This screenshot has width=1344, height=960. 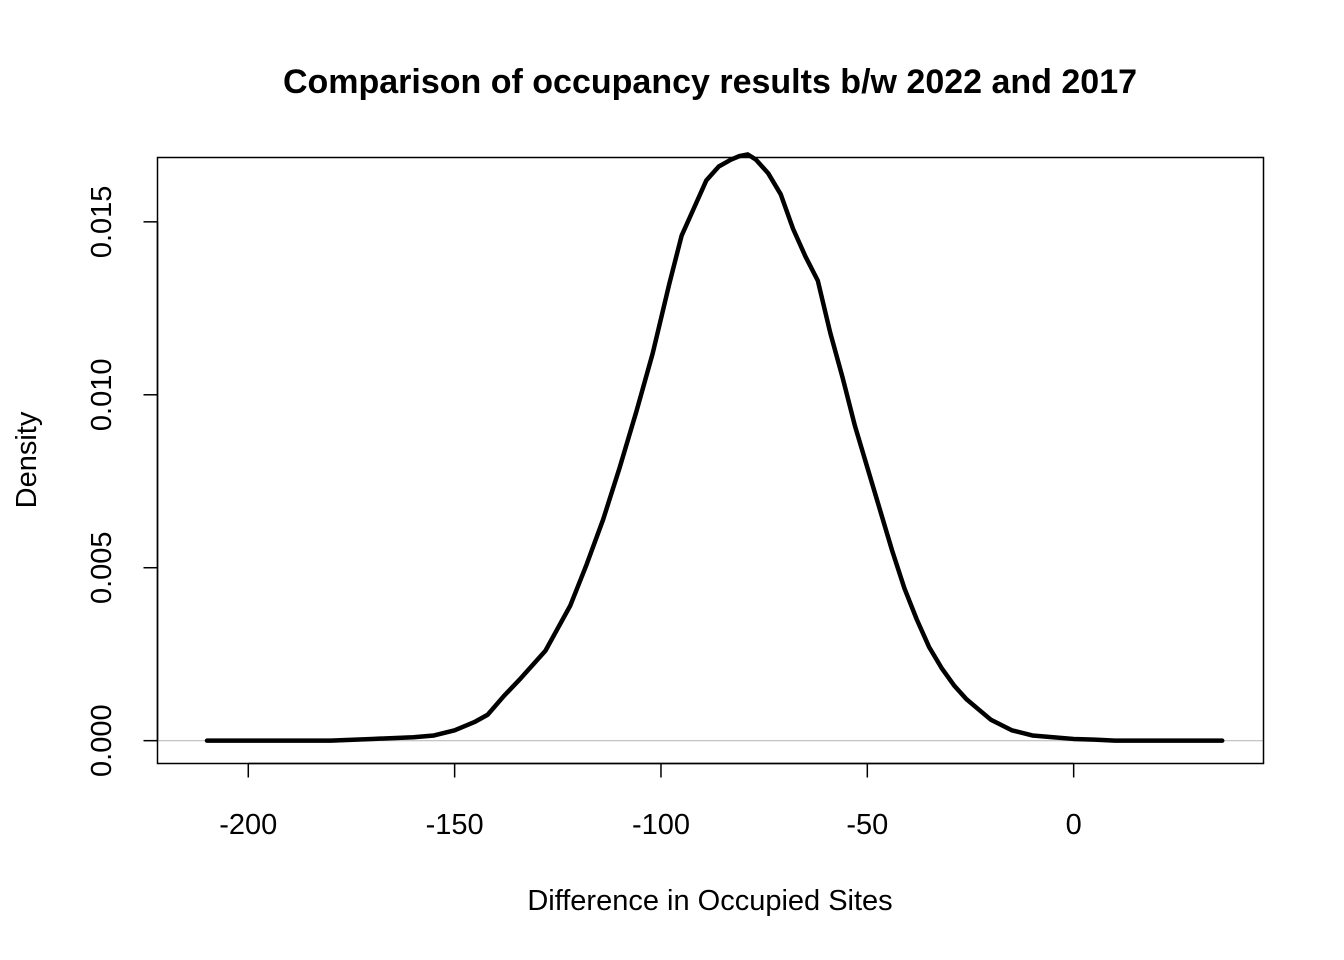 What do you see at coordinates (709, 901) in the screenshot?
I see `x-axis-label: Difference in Occupied Sites` at bounding box center [709, 901].